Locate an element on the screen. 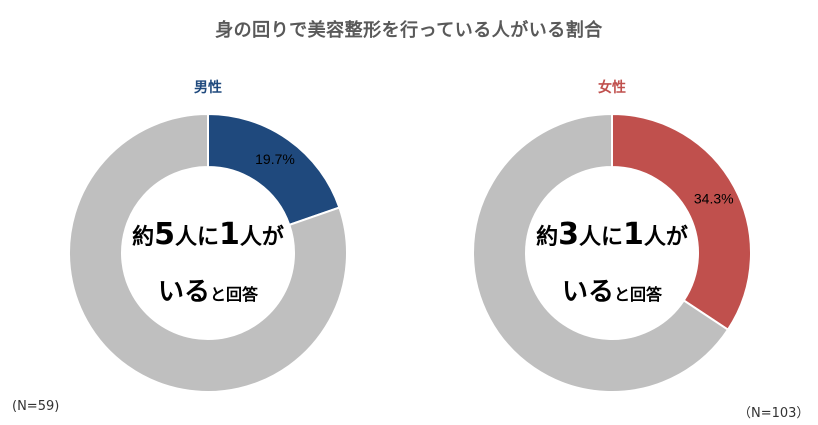 The height and width of the screenshot is (425, 818). female-panel-label: 女性 is located at coordinates (612, 88).